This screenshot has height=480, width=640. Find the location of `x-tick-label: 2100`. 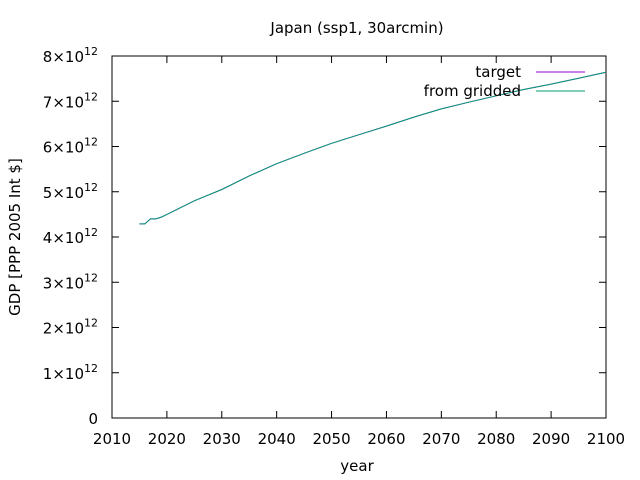

x-tick-label: 2100 is located at coordinates (606, 439).